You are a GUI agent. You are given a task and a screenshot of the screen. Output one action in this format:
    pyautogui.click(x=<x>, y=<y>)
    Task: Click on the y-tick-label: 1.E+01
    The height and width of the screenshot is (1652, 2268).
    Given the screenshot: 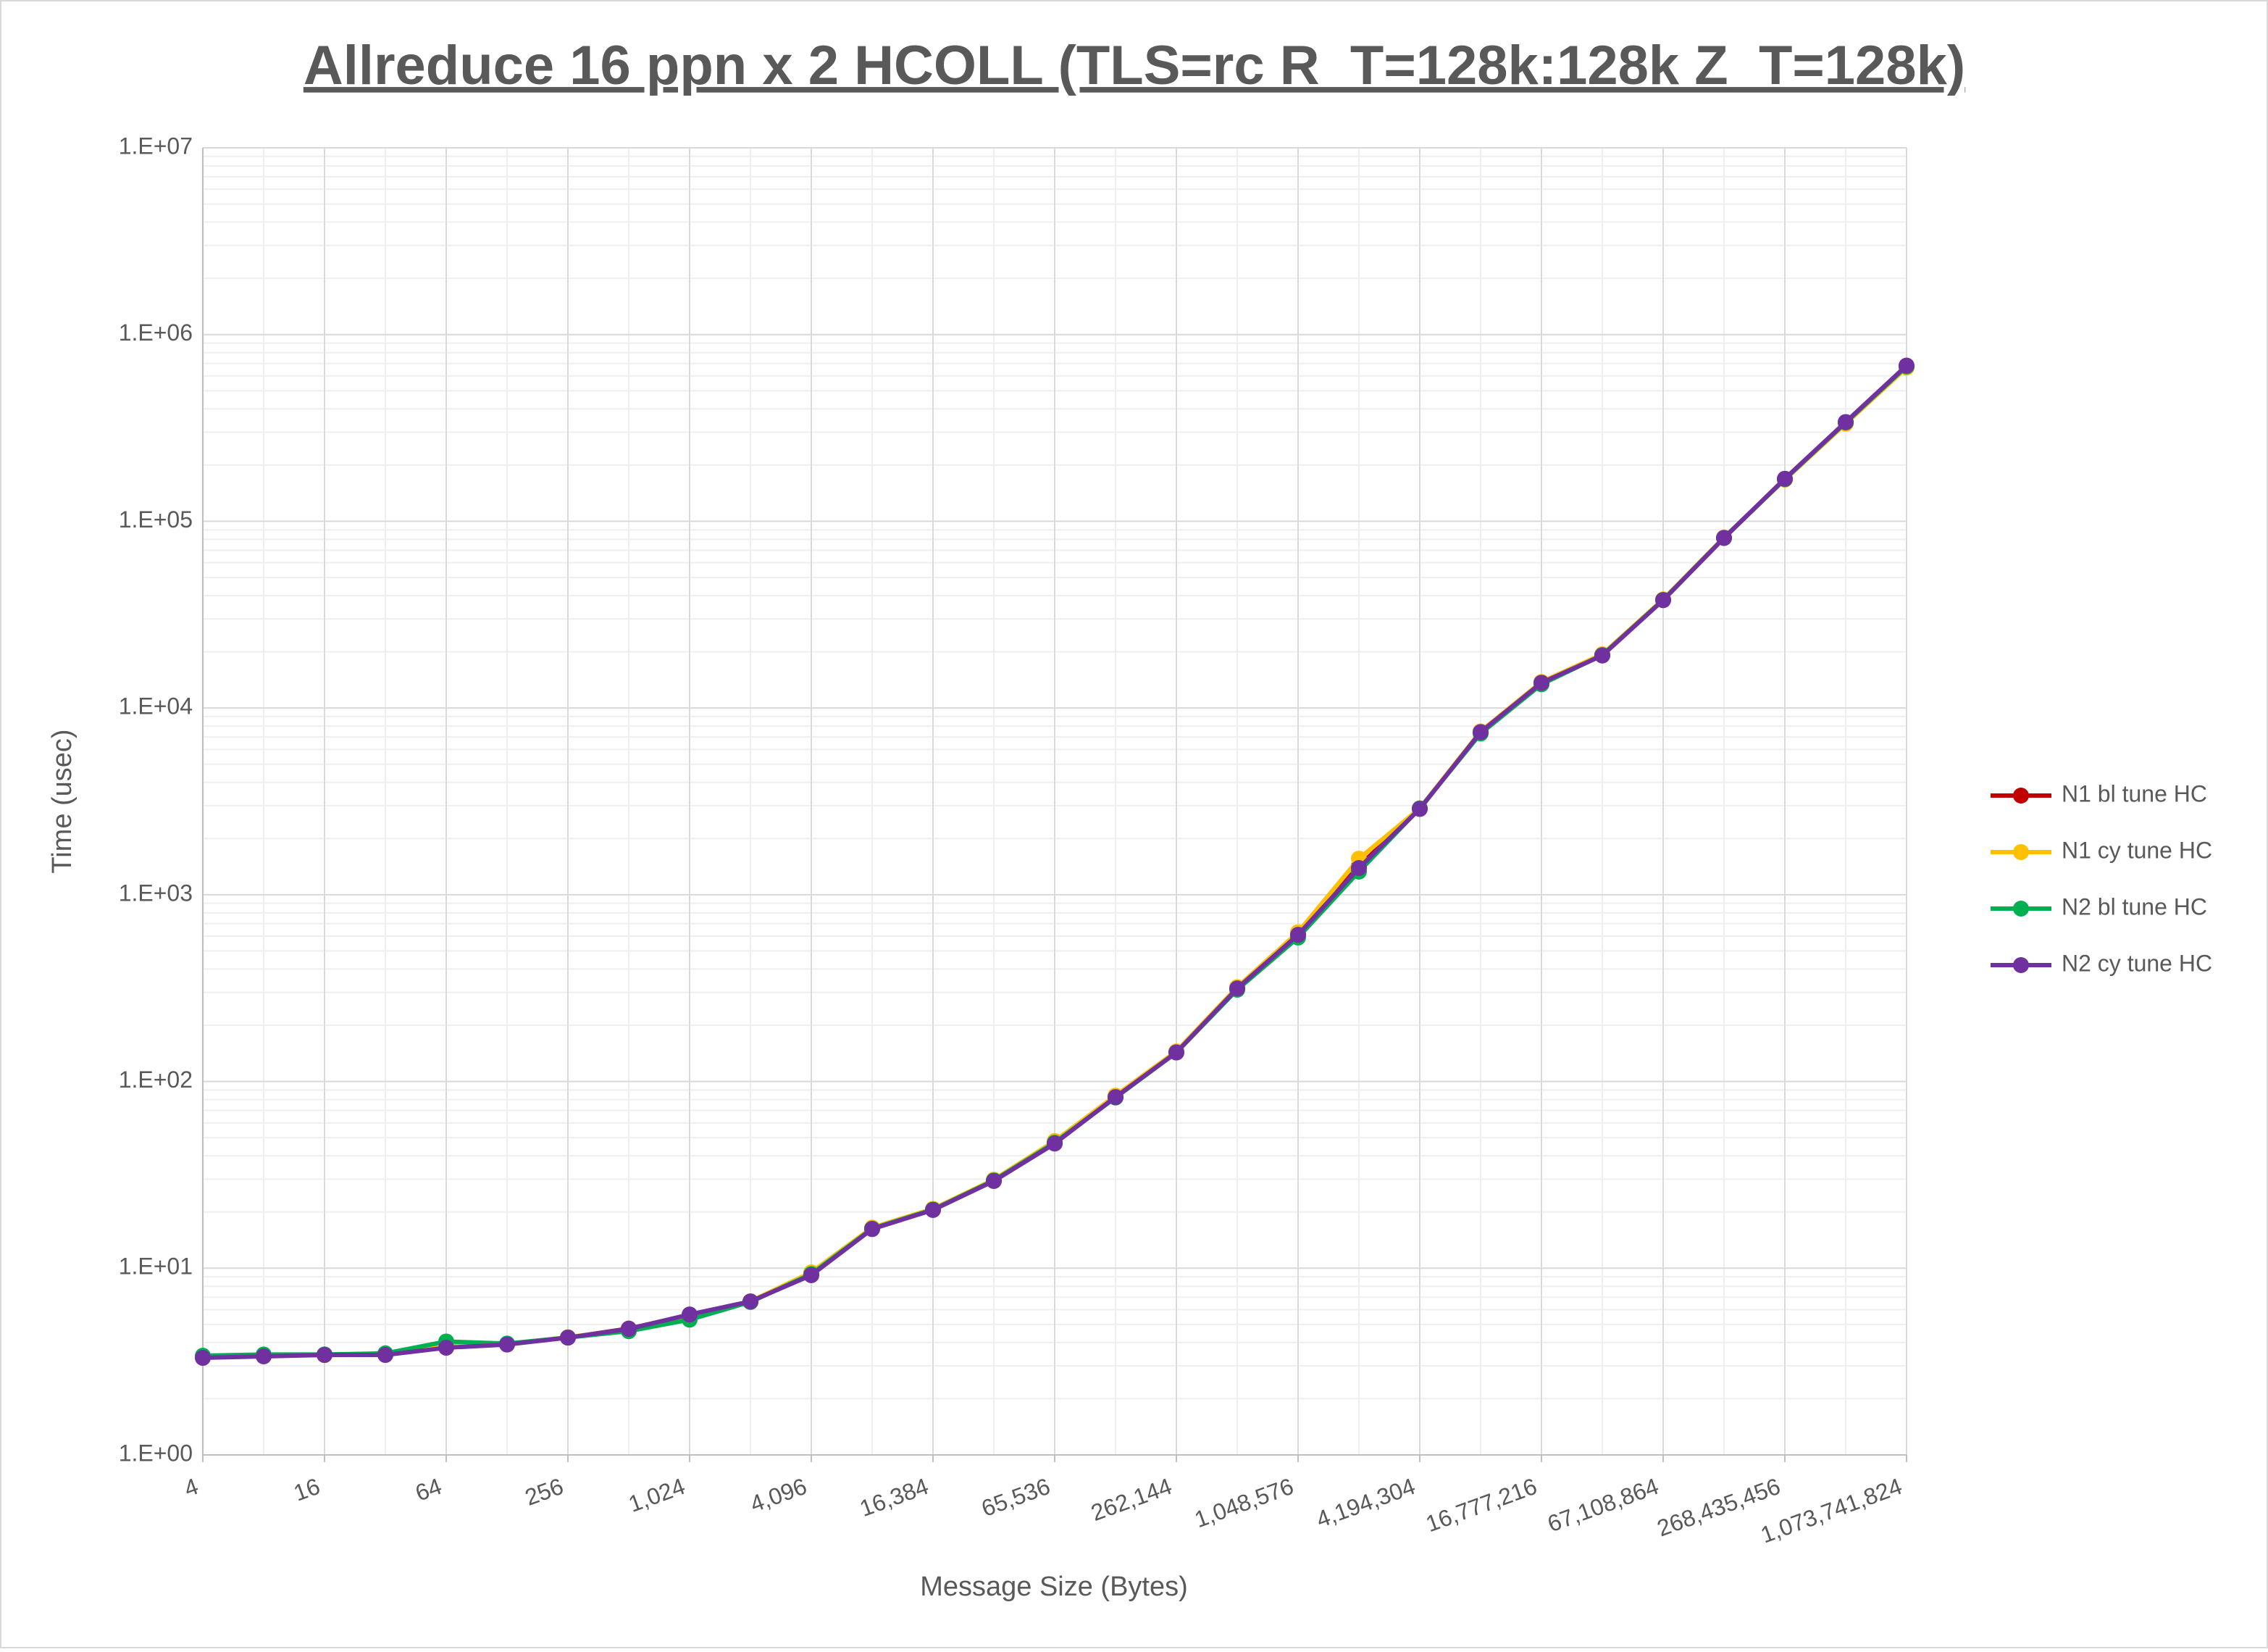 What is the action you would take?
    pyautogui.click(x=156, y=1266)
    